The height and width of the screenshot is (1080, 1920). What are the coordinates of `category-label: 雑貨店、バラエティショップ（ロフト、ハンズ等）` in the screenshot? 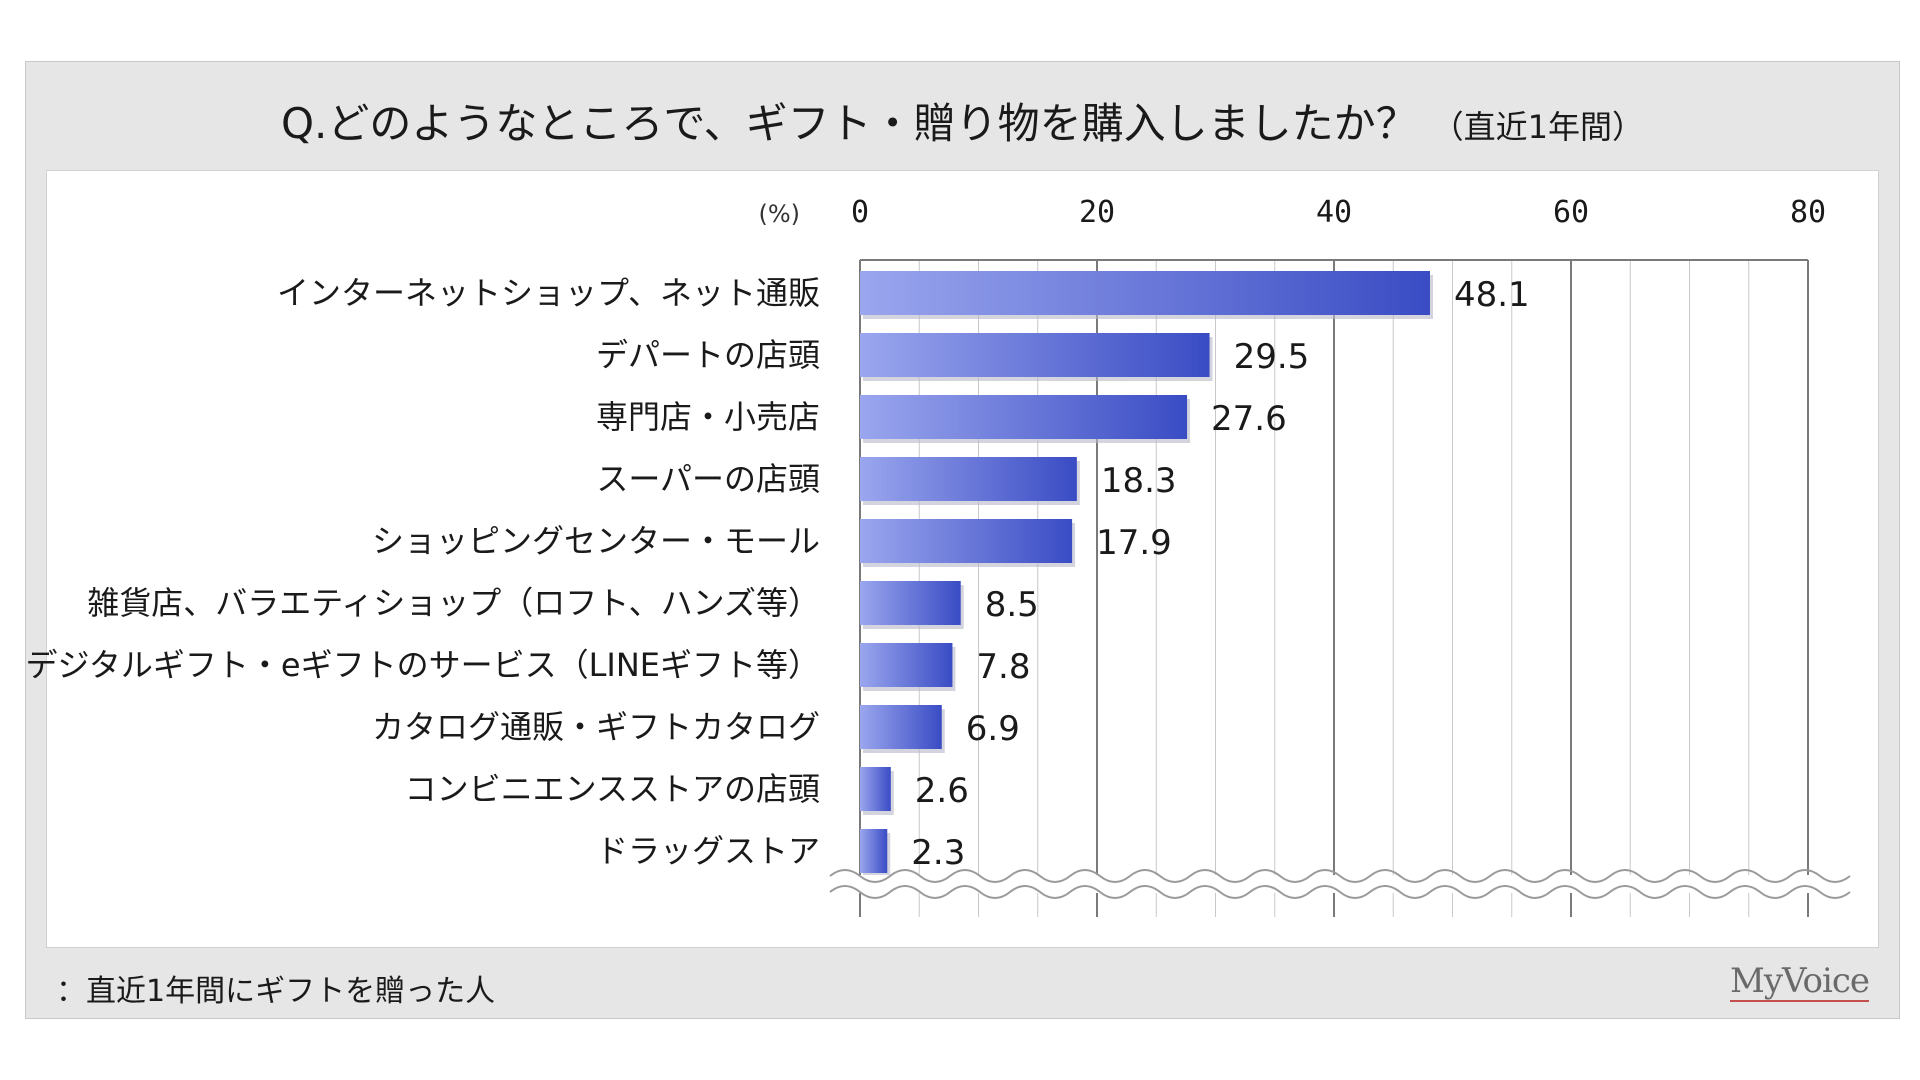 It's located at (453, 603).